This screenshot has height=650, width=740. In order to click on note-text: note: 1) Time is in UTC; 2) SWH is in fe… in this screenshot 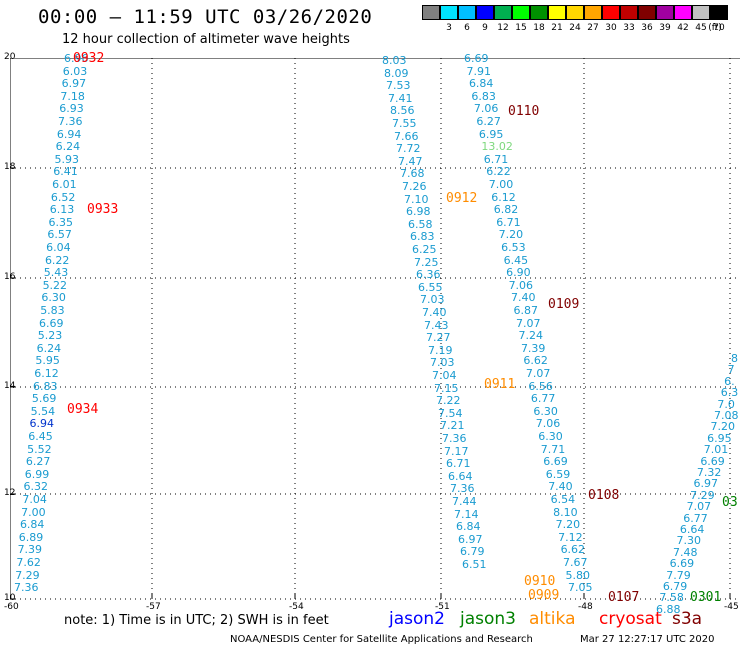, I will do `click(196, 620)`.